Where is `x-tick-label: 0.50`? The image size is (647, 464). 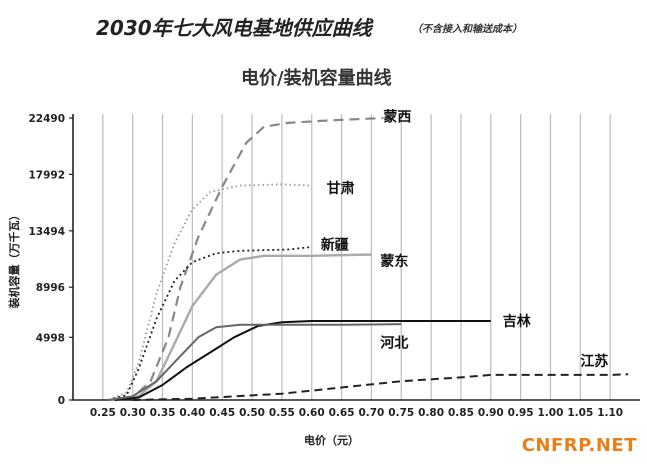 x-tick-label: 0.50 is located at coordinates (252, 413).